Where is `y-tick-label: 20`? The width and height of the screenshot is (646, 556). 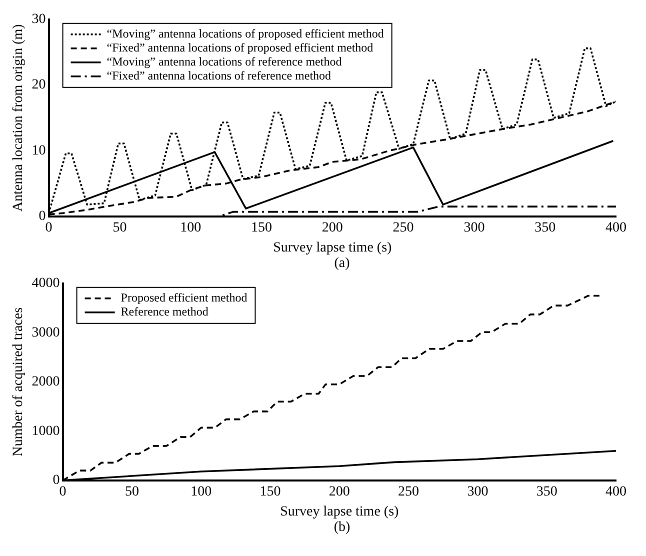
y-tick-label: 20 is located at coordinates (39, 85).